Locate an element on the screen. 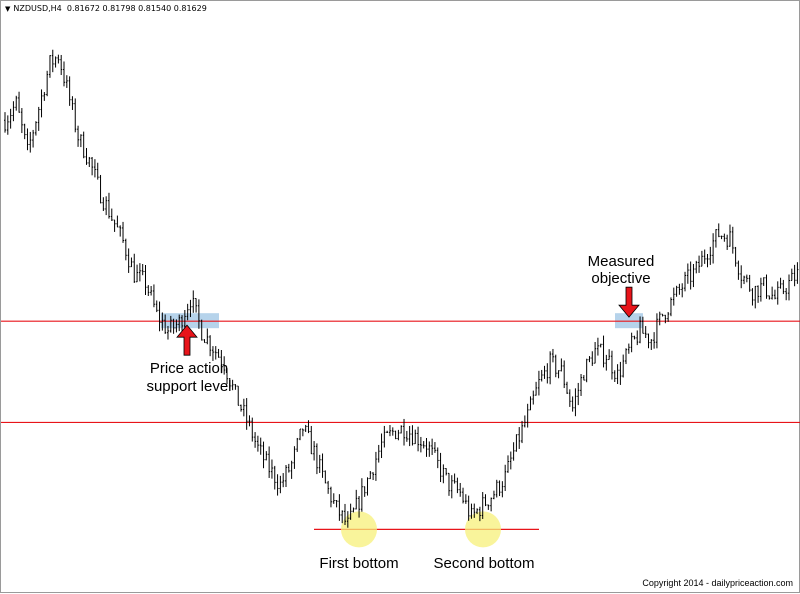 This screenshot has height=594, width=800. symbol-name: NZDUSD,H4 is located at coordinates (37, 8).